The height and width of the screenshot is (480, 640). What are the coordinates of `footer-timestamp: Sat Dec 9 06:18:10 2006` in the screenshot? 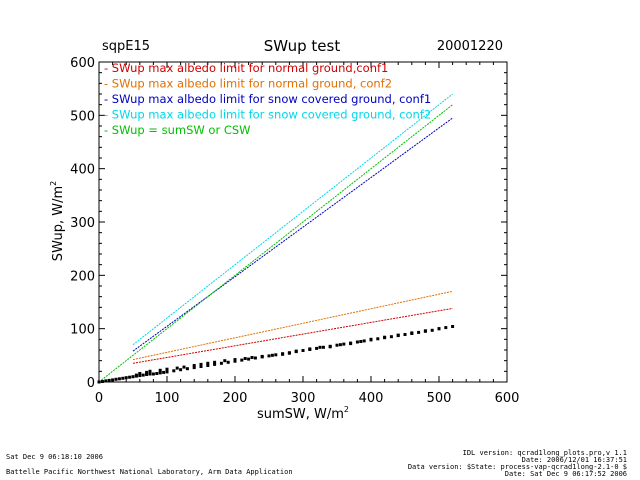 It's located at (54, 457).